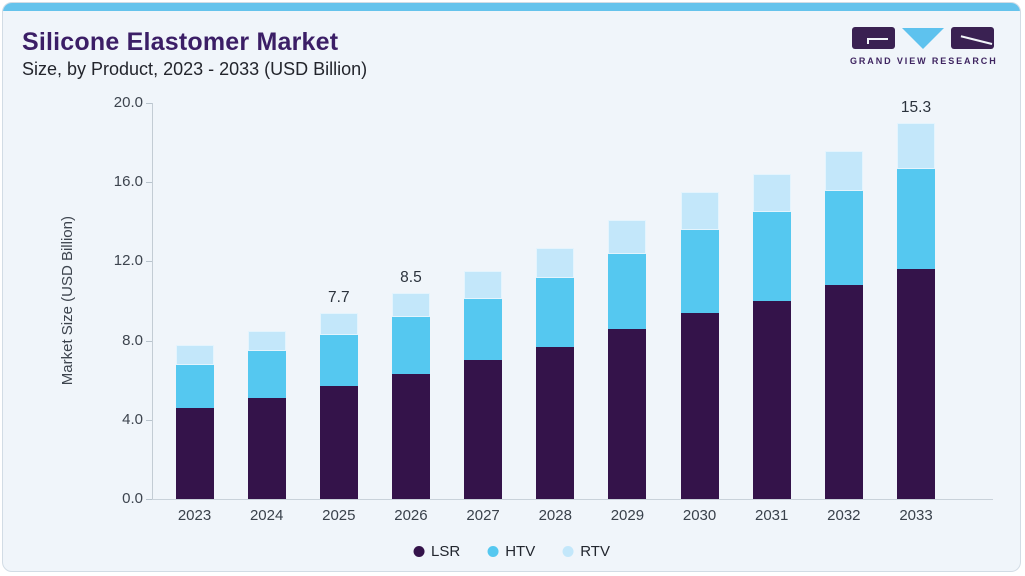 Image resolution: width=1025 pixels, height=576 pixels. What do you see at coordinates (627, 237) in the screenshot?
I see `bar-segment-rtv-2029` at bounding box center [627, 237].